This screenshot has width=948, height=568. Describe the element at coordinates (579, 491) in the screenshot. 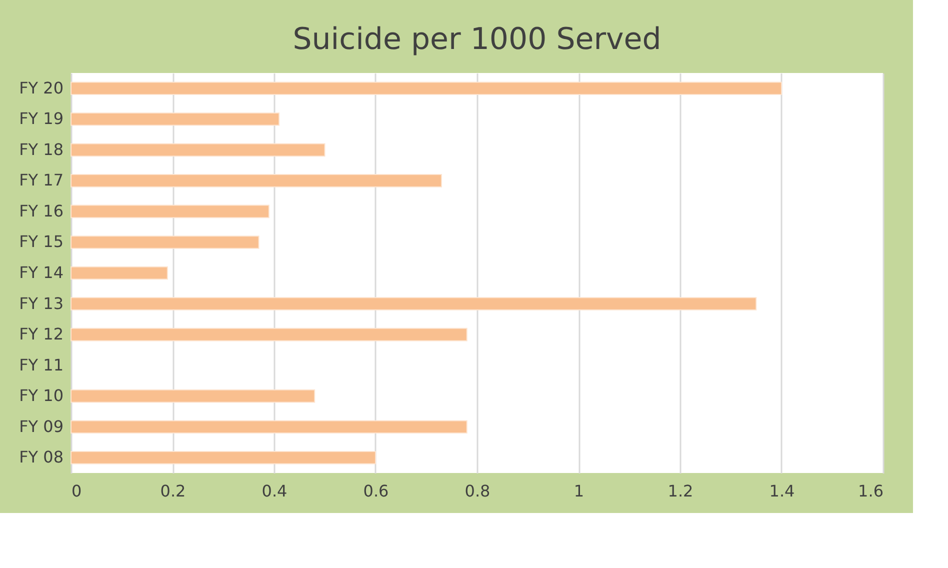

I see `x-tick-label: 1` at that location.